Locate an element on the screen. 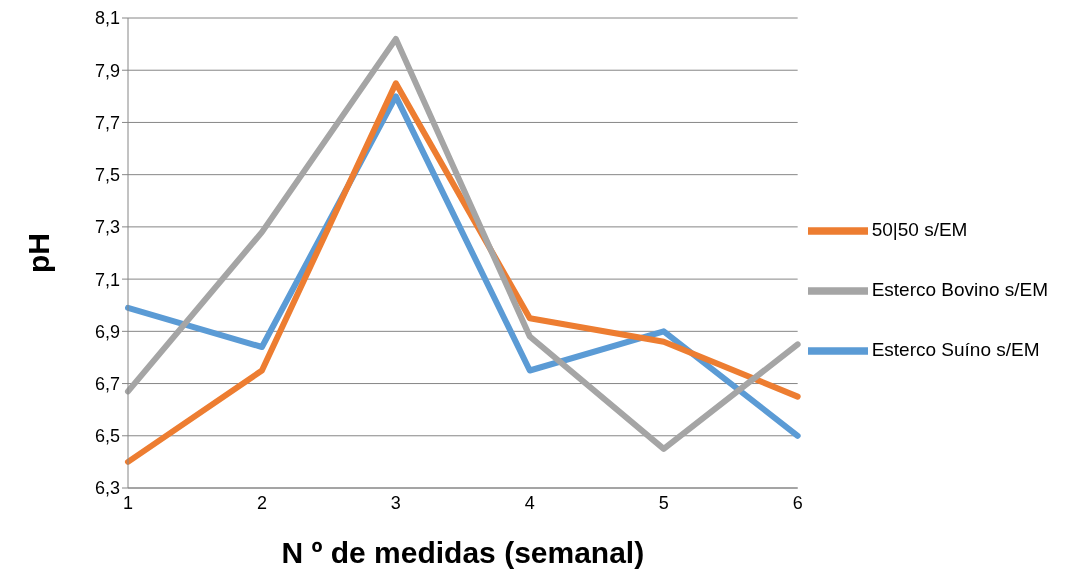  y-axis-title: pH is located at coordinates (38, 253).